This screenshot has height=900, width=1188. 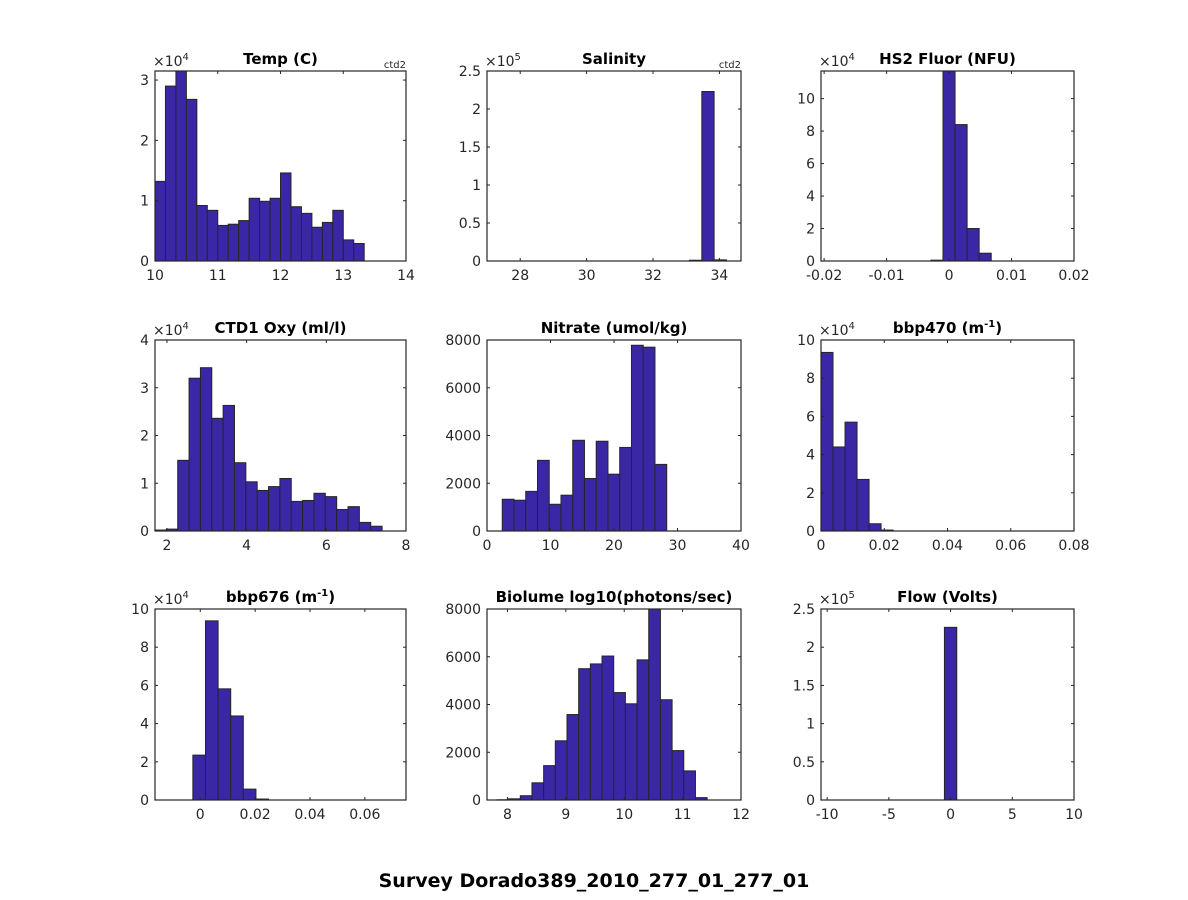 I want to click on y-tick-label: 4, so click(x=810, y=456).